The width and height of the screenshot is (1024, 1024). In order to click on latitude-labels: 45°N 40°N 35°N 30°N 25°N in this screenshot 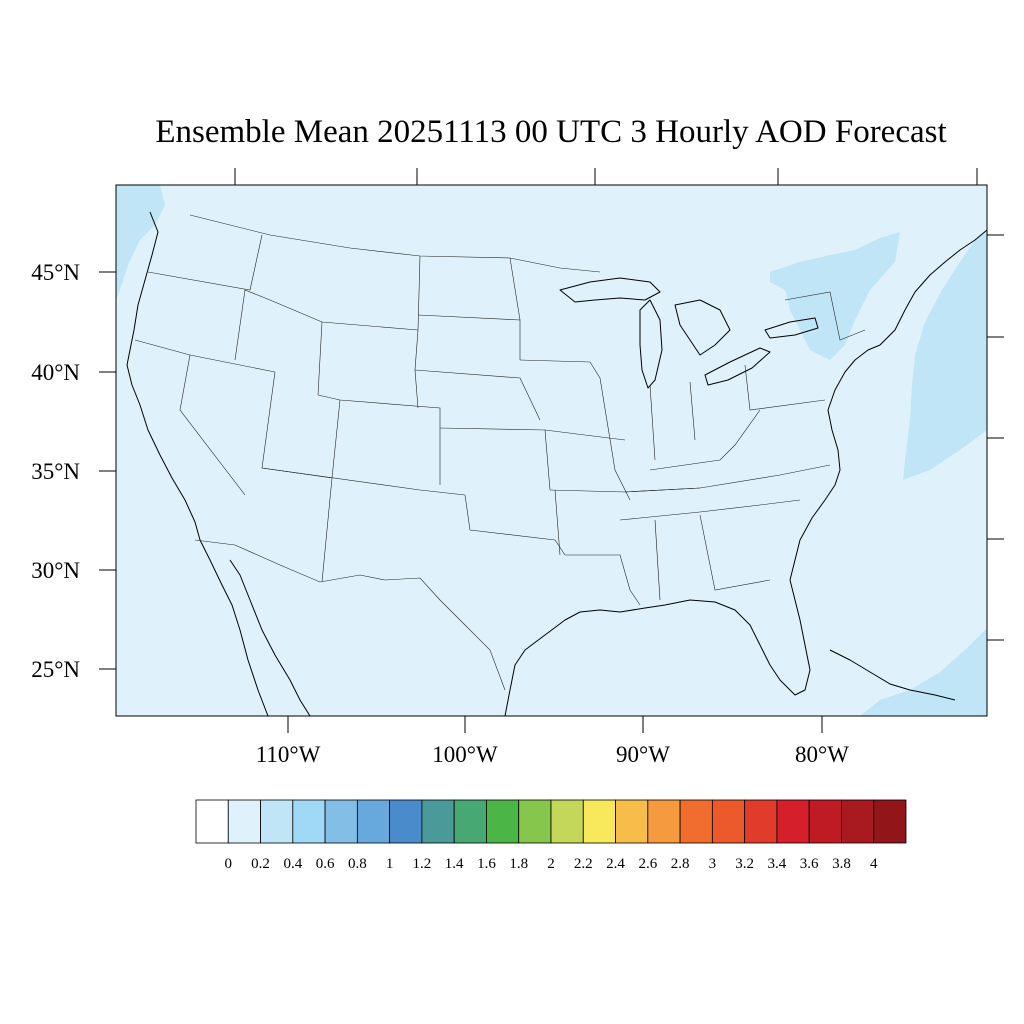, I will do `click(55, 471)`.